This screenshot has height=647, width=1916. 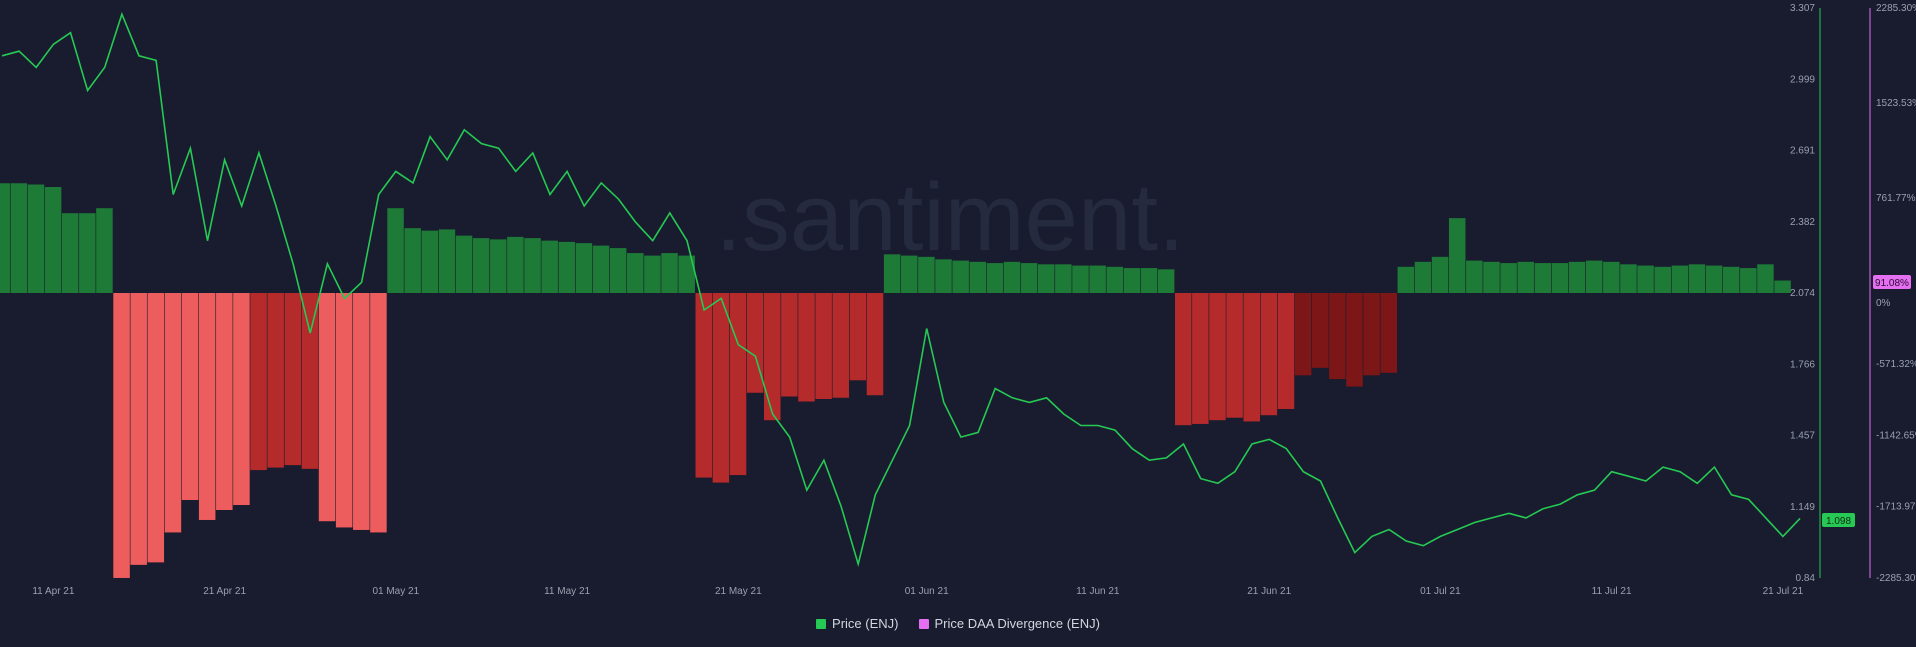 What do you see at coordinates (1892, 283) in the screenshot?
I see `last-divergence-label: 91.08%` at bounding box center [1892, 283].